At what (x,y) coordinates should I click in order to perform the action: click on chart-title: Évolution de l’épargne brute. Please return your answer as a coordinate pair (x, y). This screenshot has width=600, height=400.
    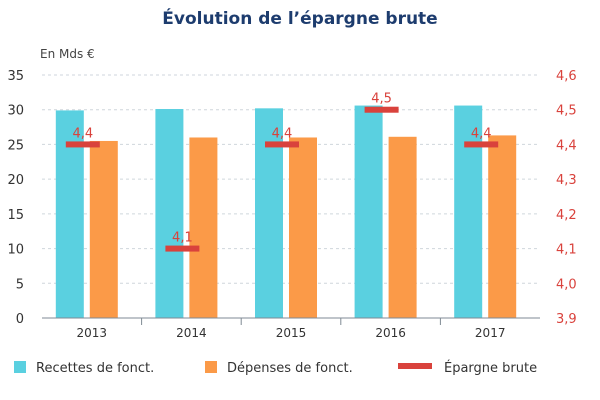
    Looking at the image, I should click on (299, 18).